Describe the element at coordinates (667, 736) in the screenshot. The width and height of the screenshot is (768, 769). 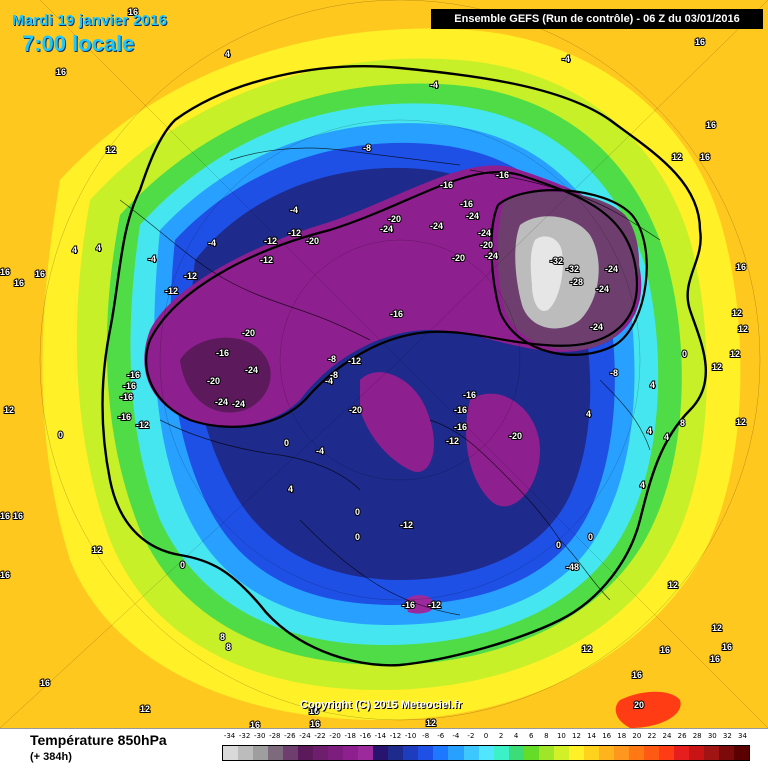
I see `legend-tick-label: 24` at that location.